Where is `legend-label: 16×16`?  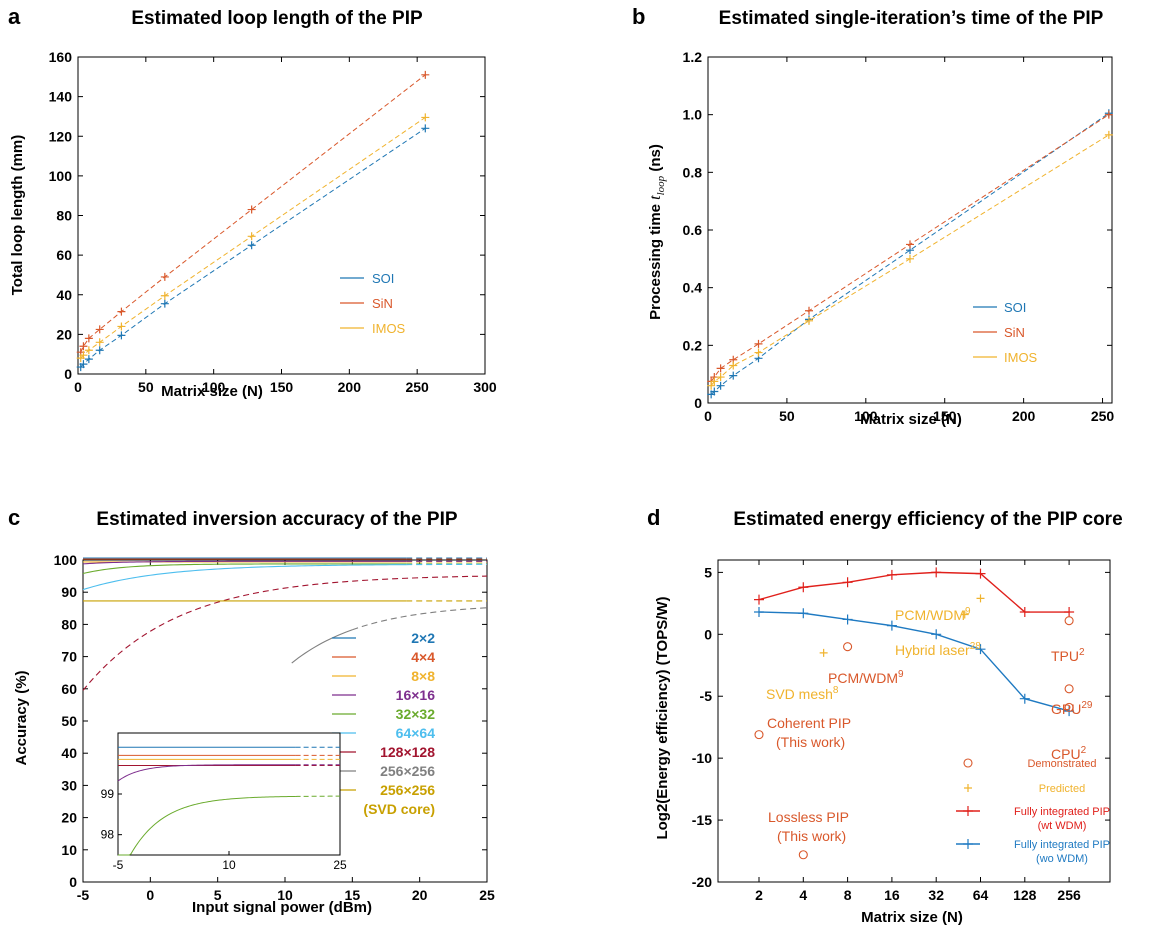 legend-label: 16×16 is located at coordinates (416, 695).